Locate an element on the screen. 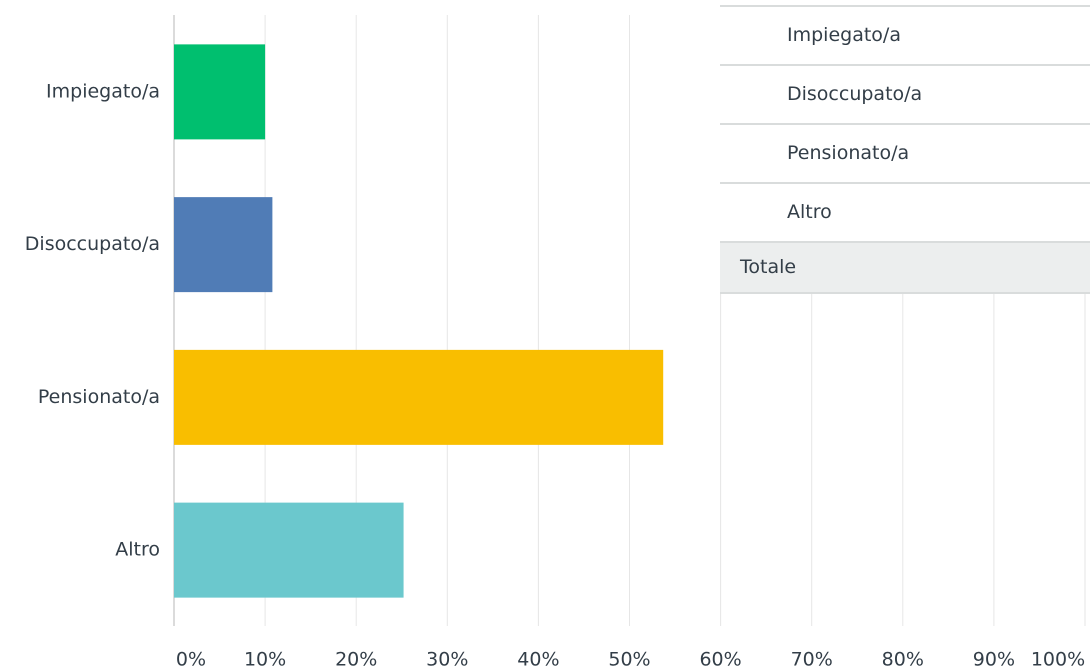  x-tick-label: 30% is located at coordinates (447, 660).